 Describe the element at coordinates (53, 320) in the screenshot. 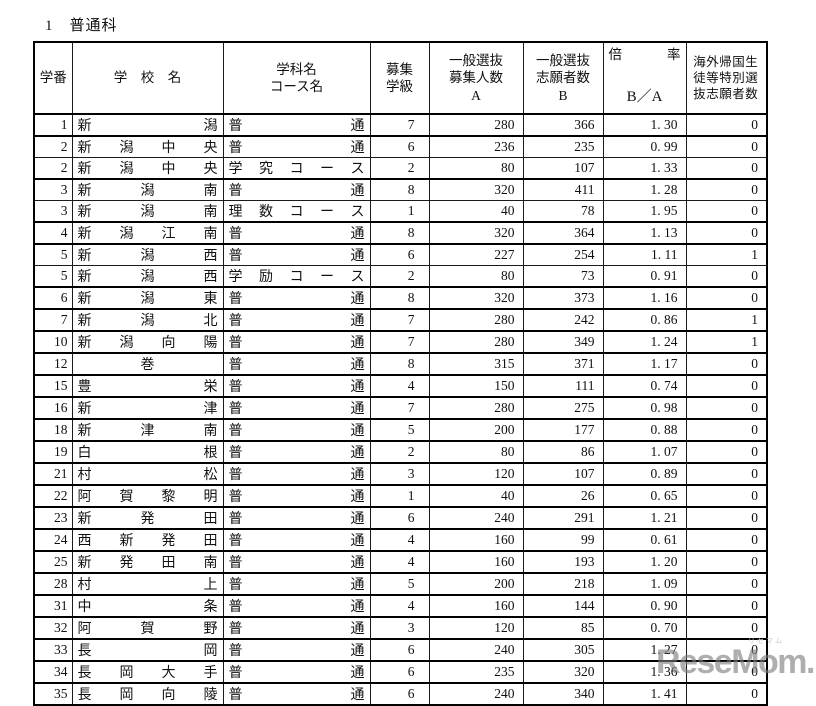

I see `school-number-cell: 7` at that location.